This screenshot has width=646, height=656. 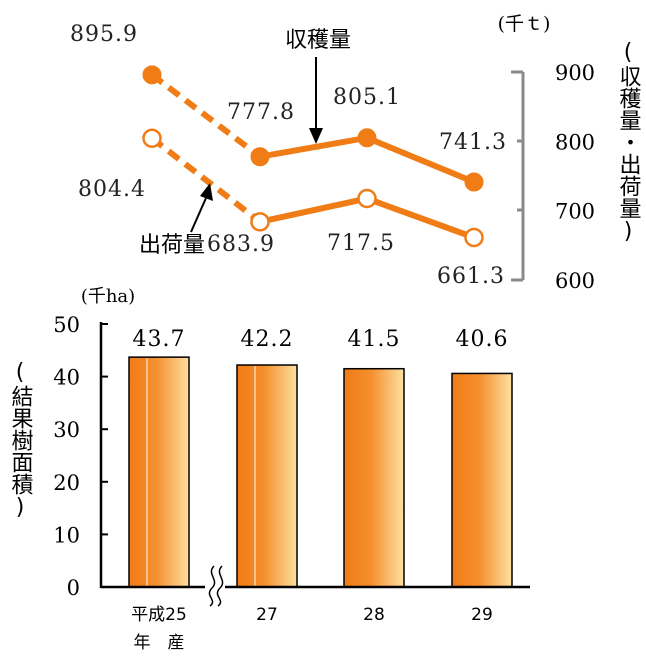 I want to click on bar-value-label: 43.7, so click(x=159, y=339).